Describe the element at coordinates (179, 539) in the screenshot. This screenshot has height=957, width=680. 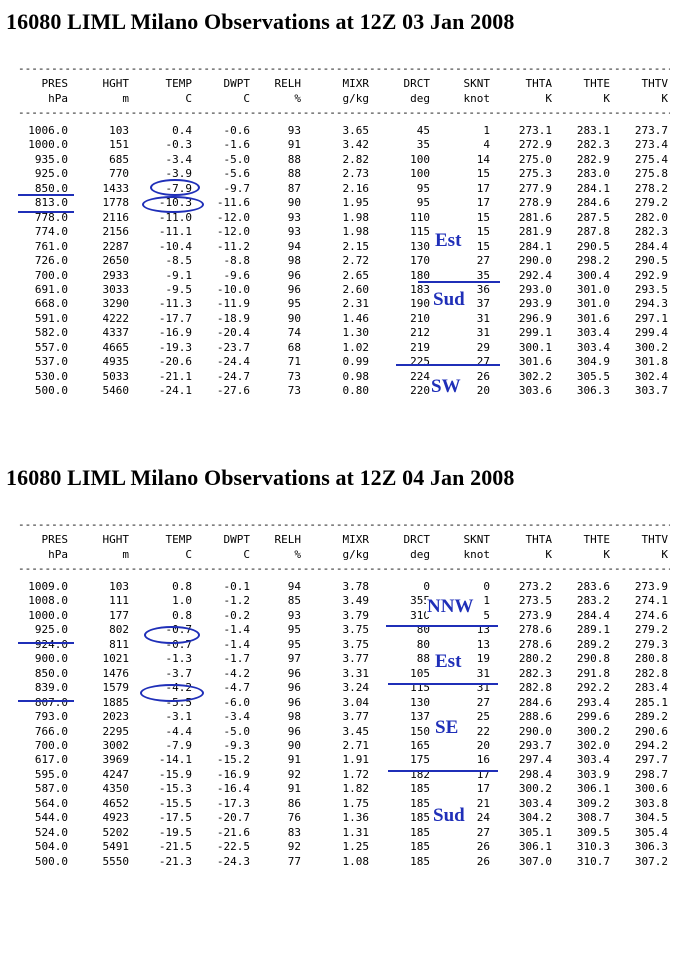
I see `column-header-temp: TEMP` at that location.